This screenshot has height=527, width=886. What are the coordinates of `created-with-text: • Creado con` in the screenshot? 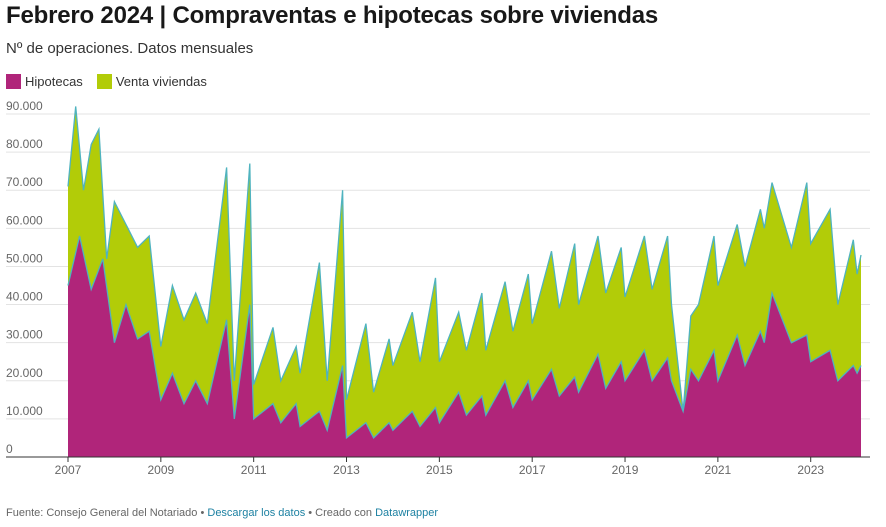 It's located at (340, 513).